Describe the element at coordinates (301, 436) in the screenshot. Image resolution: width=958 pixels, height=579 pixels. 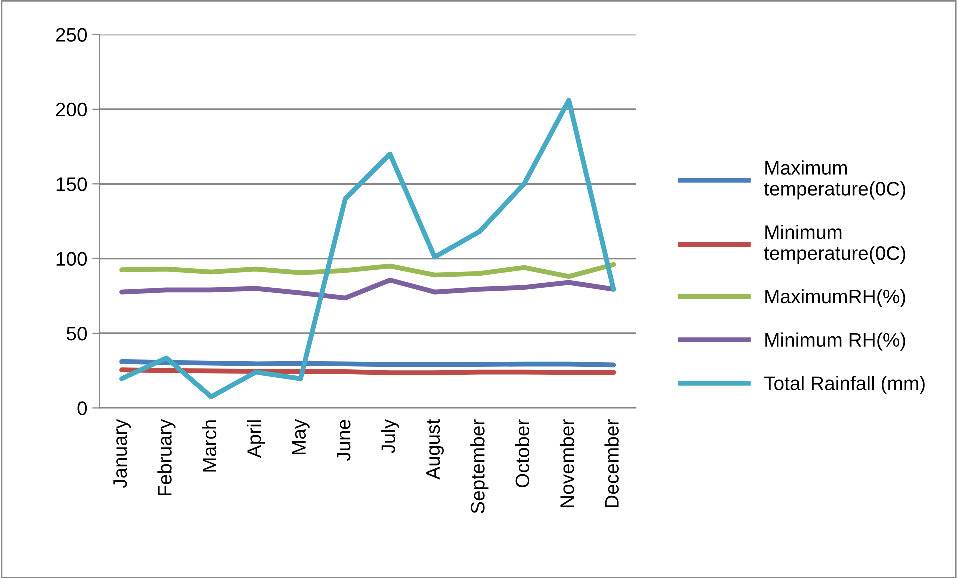
I see `x-tick-label: May` at that location.